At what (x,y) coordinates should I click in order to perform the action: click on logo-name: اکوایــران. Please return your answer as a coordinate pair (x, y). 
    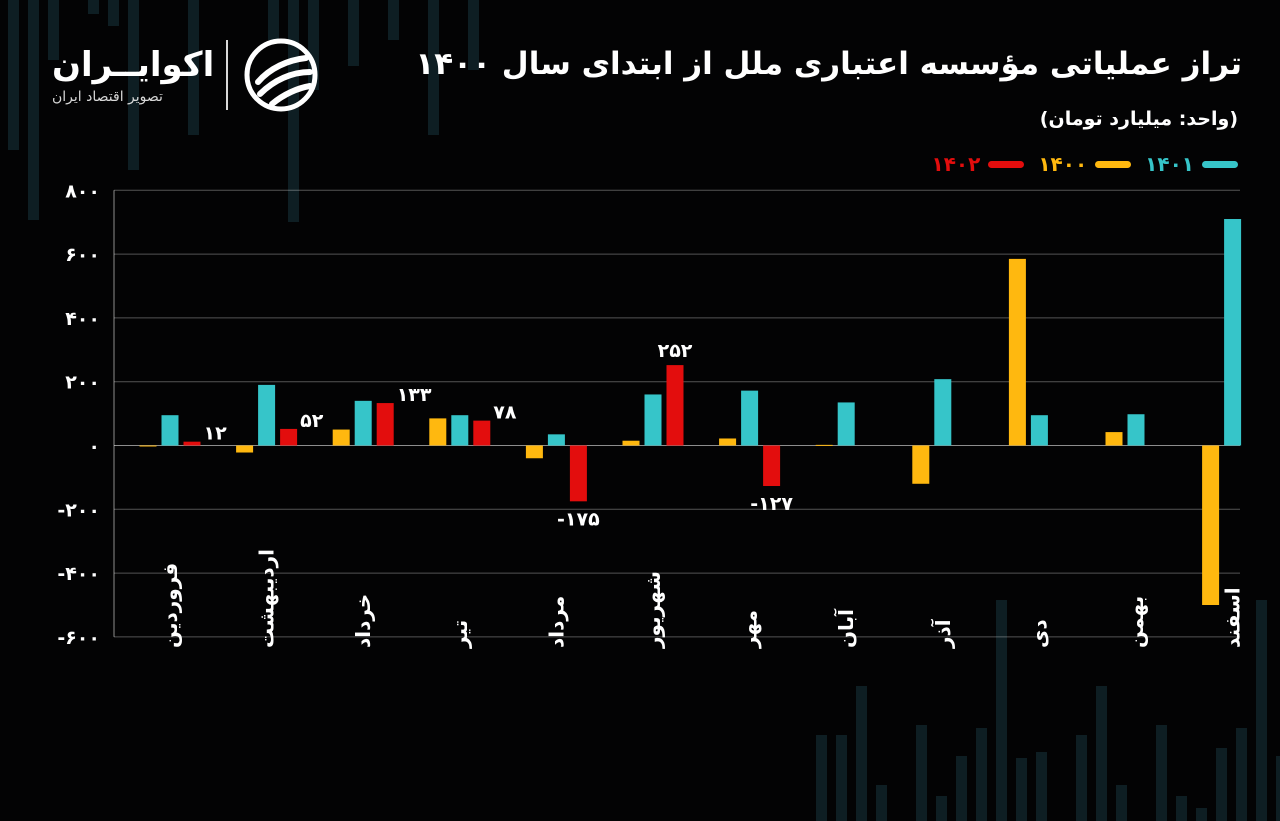
    Looking at the image, I should click on (133, 65).